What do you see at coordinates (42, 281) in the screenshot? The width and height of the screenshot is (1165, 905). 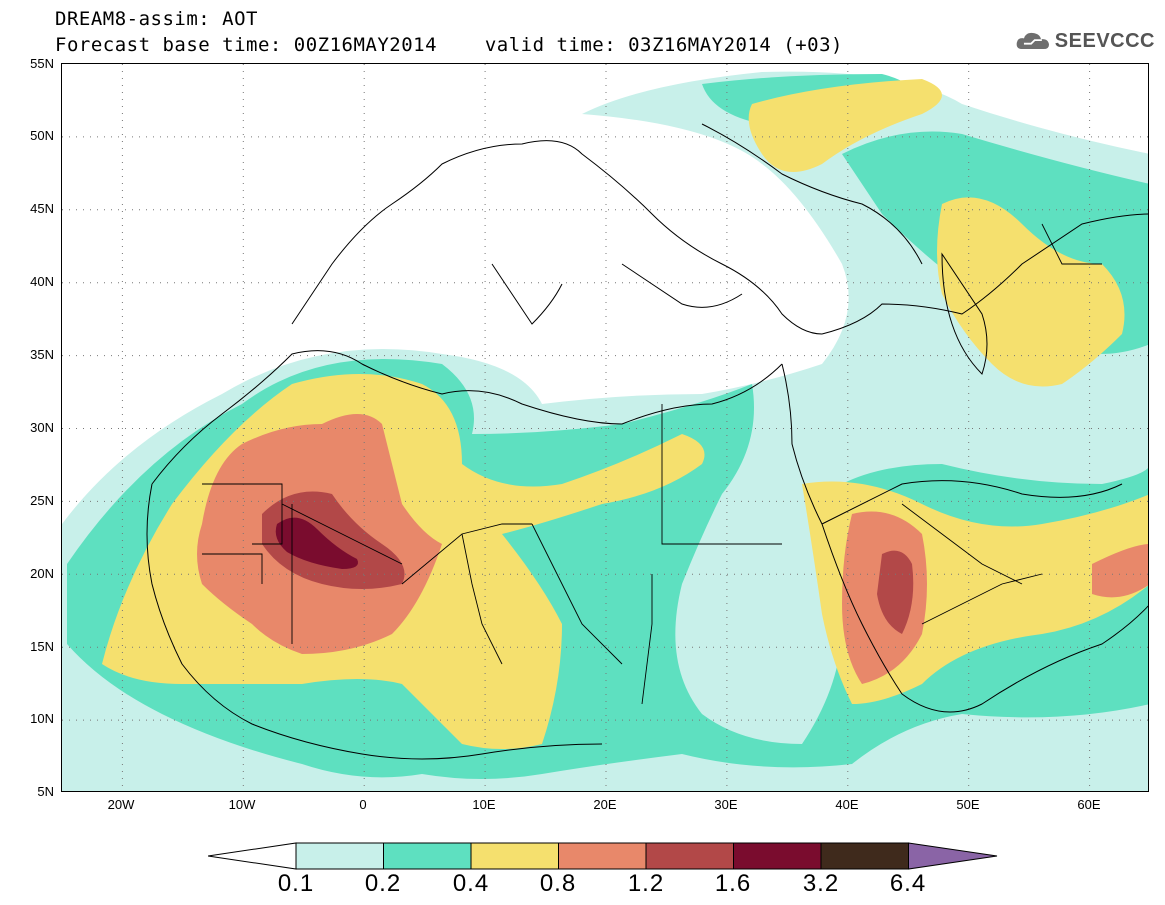 I see `lat-label-40n: 40N` at bounding box center [42, 281].